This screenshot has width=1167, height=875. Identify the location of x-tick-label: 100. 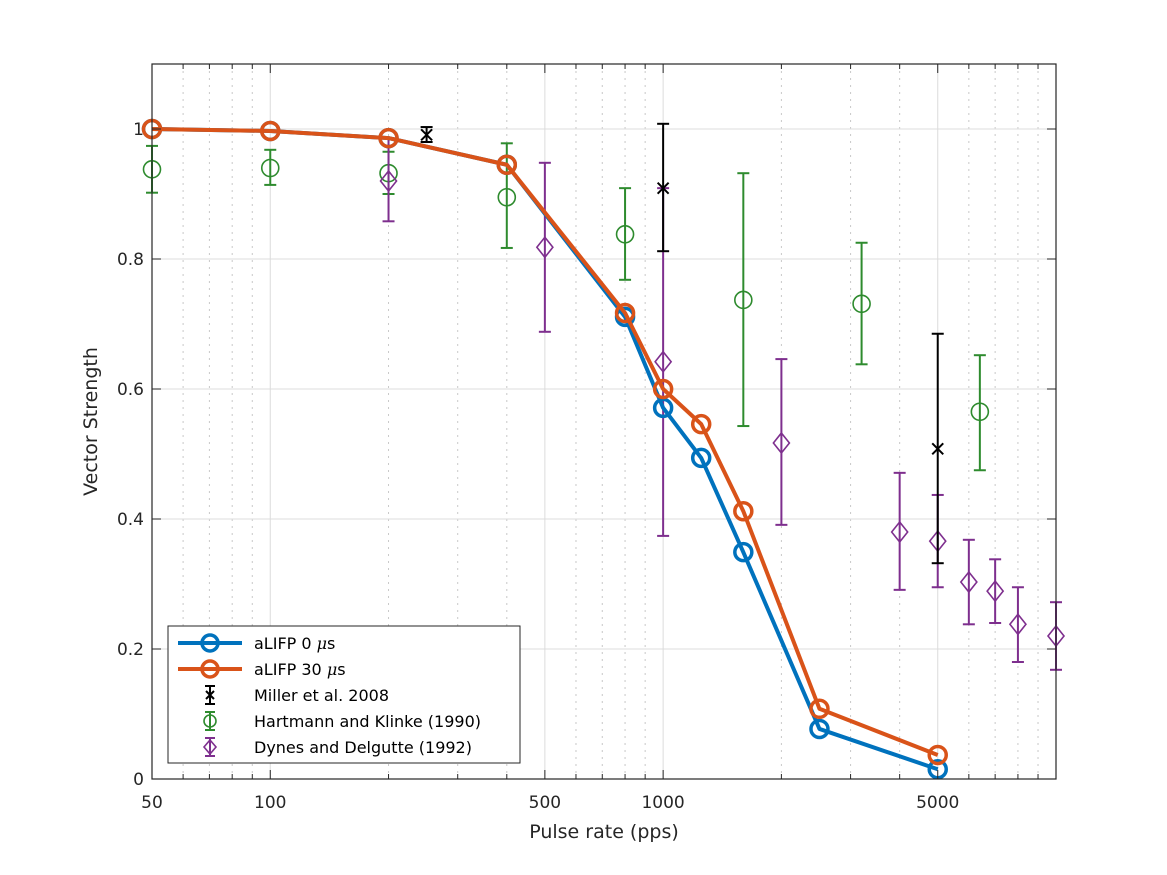
(270, 803).